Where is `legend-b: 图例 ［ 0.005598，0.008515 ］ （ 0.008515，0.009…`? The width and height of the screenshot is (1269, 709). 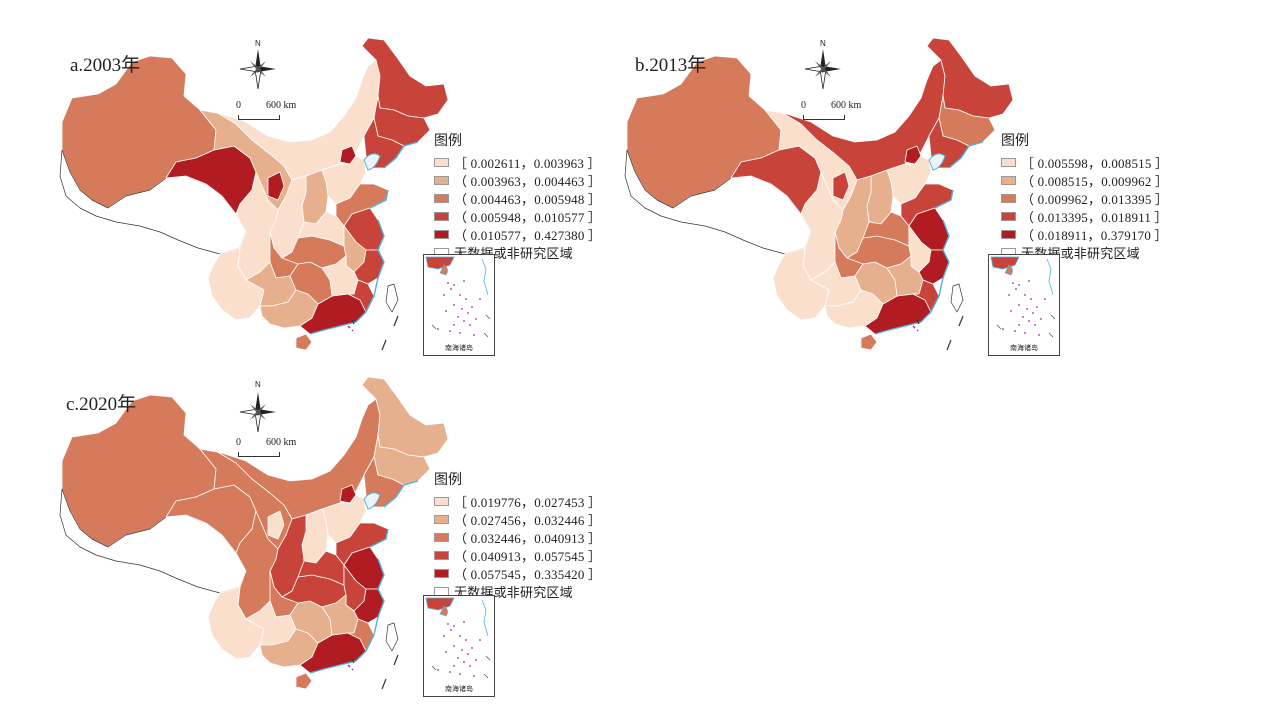
legend-b: 图例 ［ 0.005598，0.008515 ］ （ 0.008515，0.009… is located at coordinates (1084, 196).